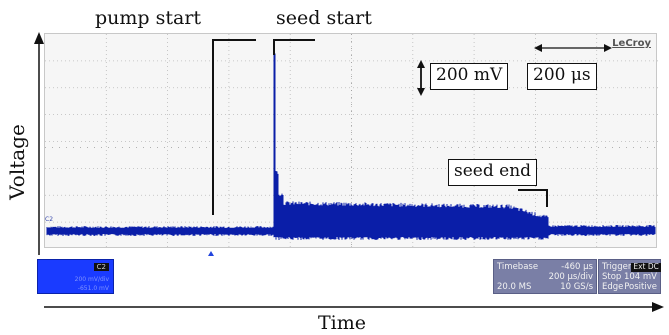  Describe the element at coordinates (514, 287) in the screenshot. I see `timebase-samples: 20.0 MS` at that location.